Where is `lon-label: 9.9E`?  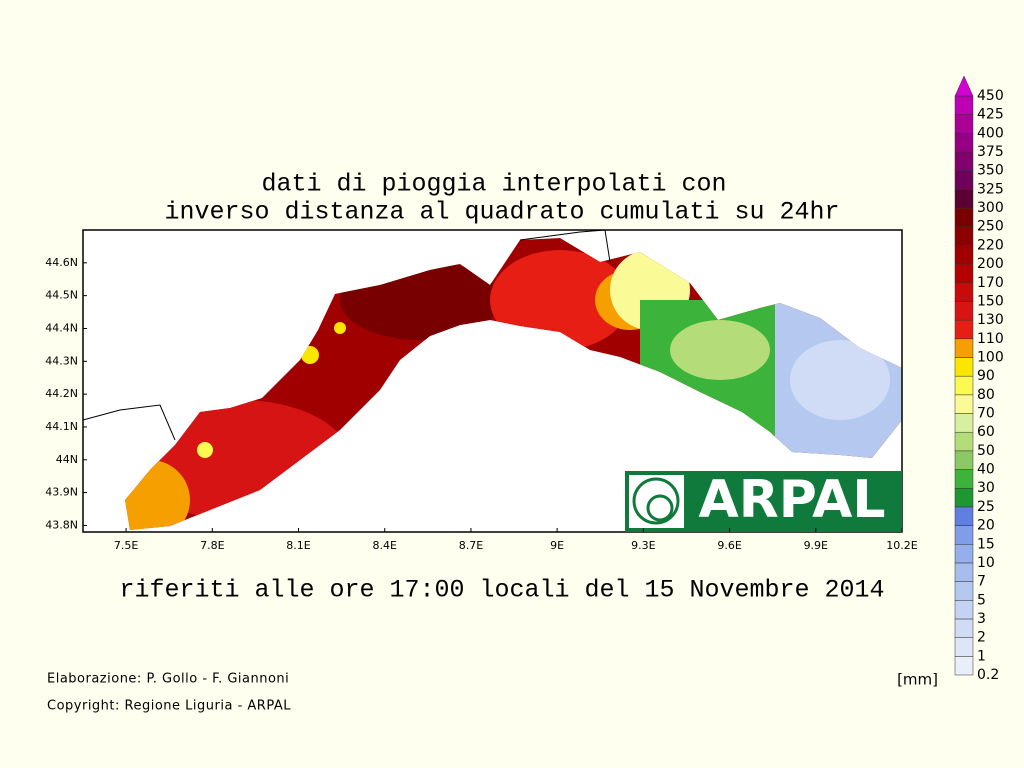
lon-label: 9.9E is located at coordinates (816, 545).